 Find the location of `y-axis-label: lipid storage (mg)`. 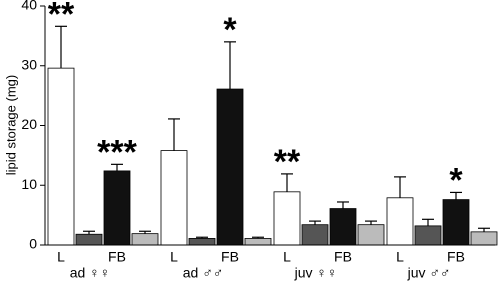

y-axis-label: lipid storage (mg) is located at coordinates (10, 125).